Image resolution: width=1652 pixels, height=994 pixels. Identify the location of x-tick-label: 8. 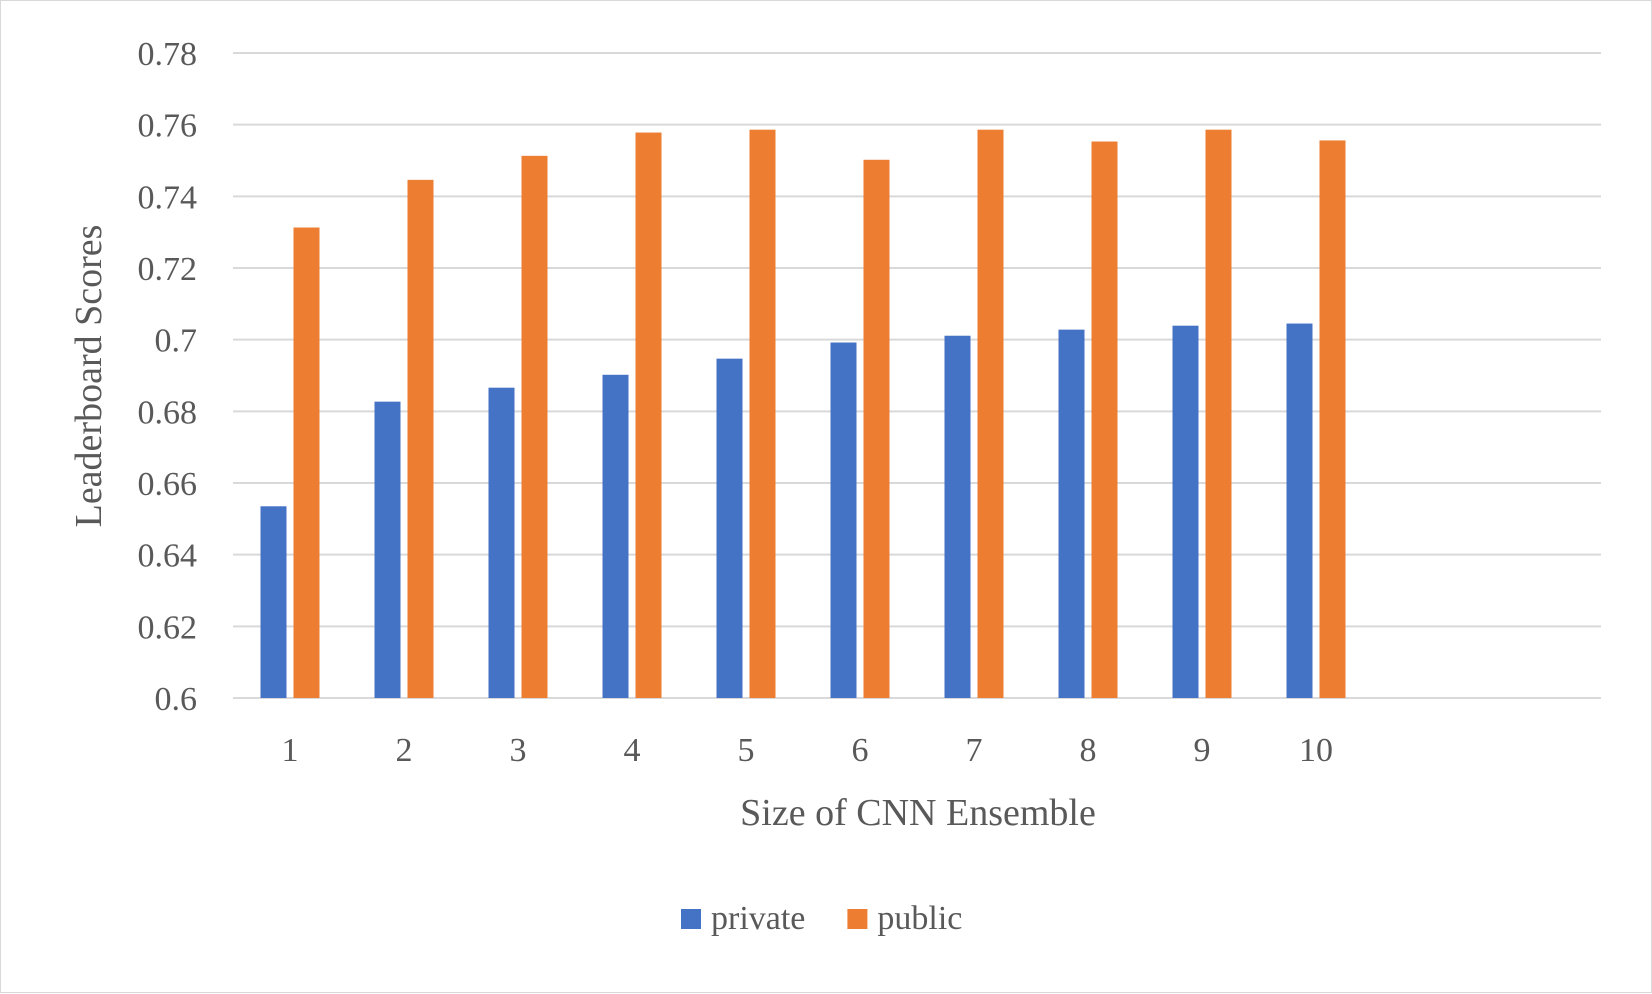
(1088, 750).